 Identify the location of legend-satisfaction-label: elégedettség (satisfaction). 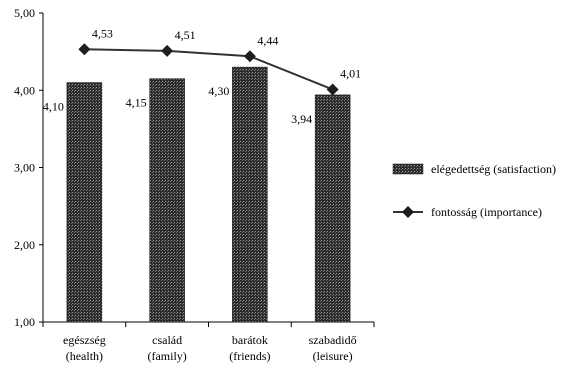
(493, 169).